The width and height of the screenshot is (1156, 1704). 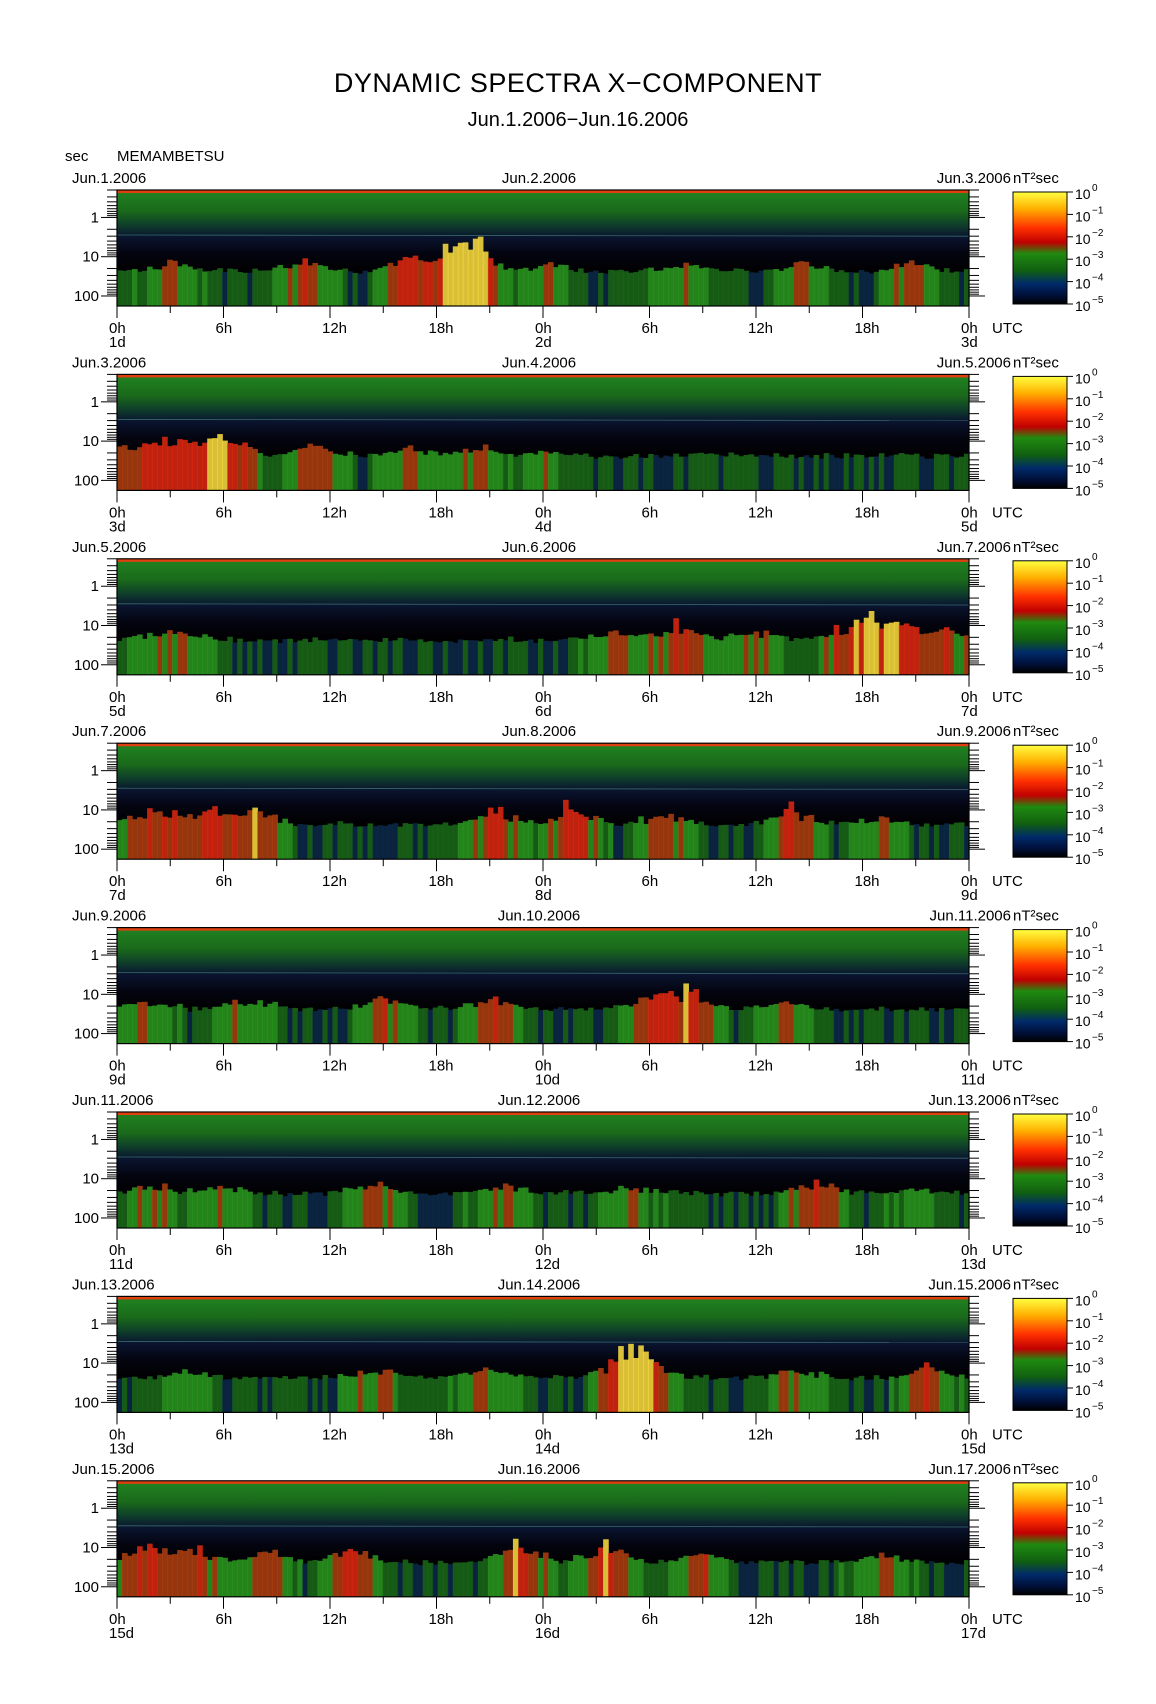 What do you see at coordinates (970, 916) in the screenshot?
I see `panel-right-date: Jun.11.2006` at bounding box center [970, 916].